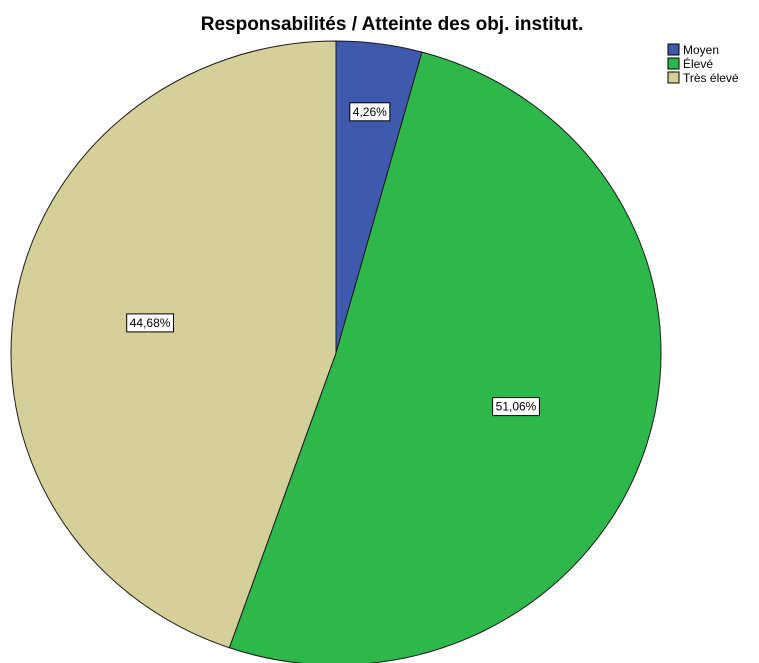 This screenshot has height=663, width=759. I want to click on data-label-text: 44,68%, so click(150, 323).